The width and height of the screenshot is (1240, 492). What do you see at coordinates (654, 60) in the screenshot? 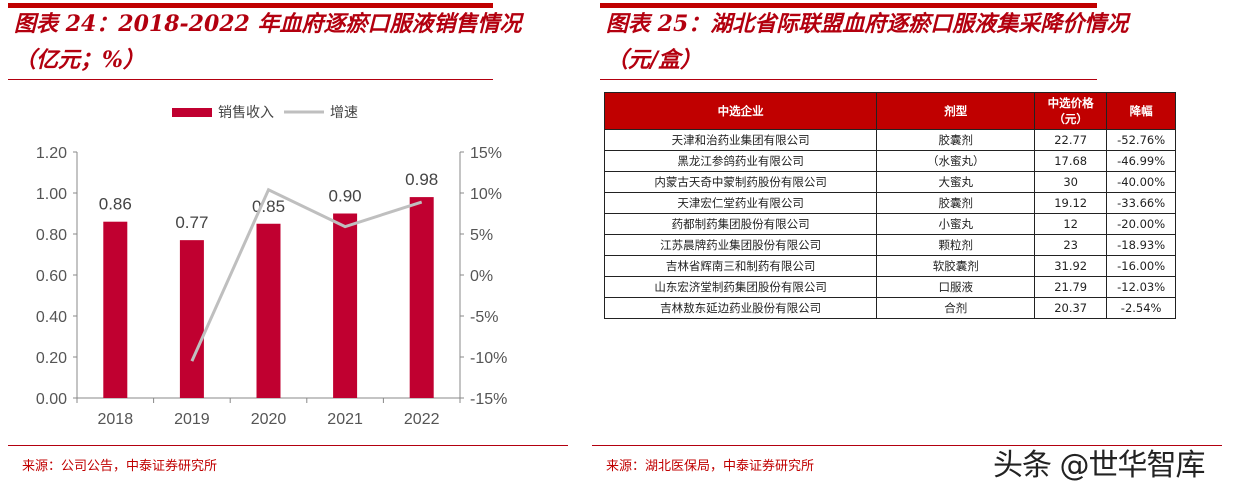
I see `right-title-line2: （元/盒）` at bounding box center [654, 60].